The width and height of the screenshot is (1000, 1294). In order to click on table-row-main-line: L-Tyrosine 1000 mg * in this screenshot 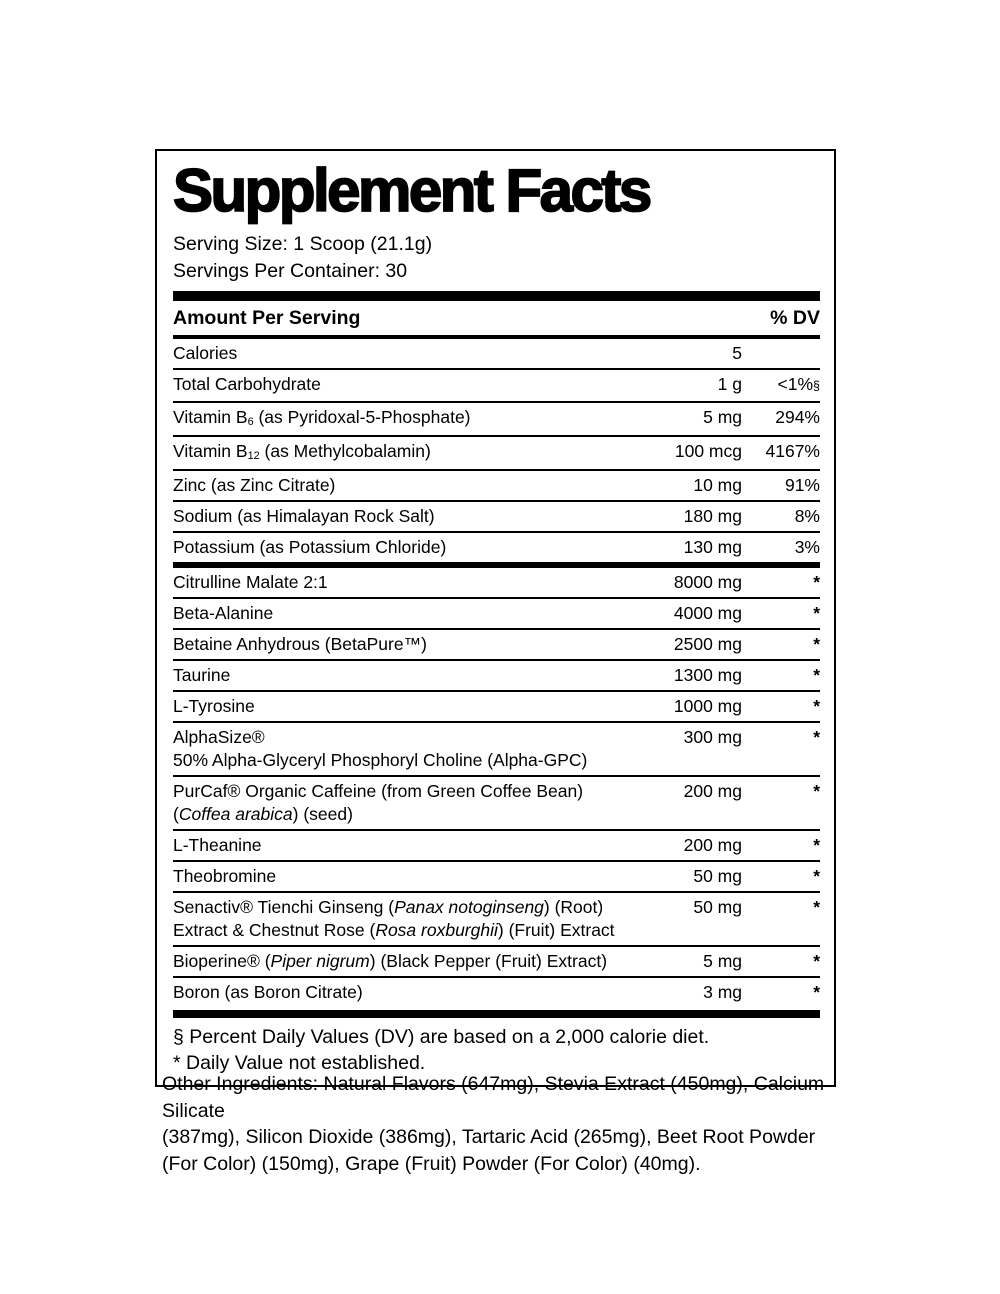, I will do `click(496, 707)`.